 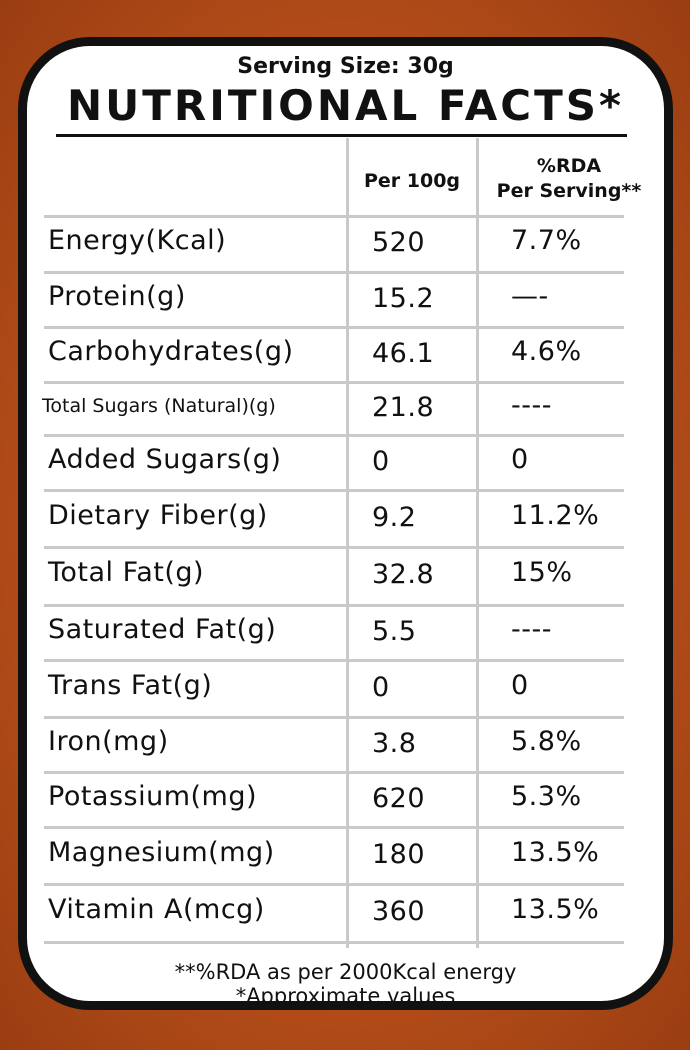 What do you see at coordinates (158, 515) in the screenshot?
I see `nutrient-name: Dietary Fiber(g)` at bounding box center [158, 515].